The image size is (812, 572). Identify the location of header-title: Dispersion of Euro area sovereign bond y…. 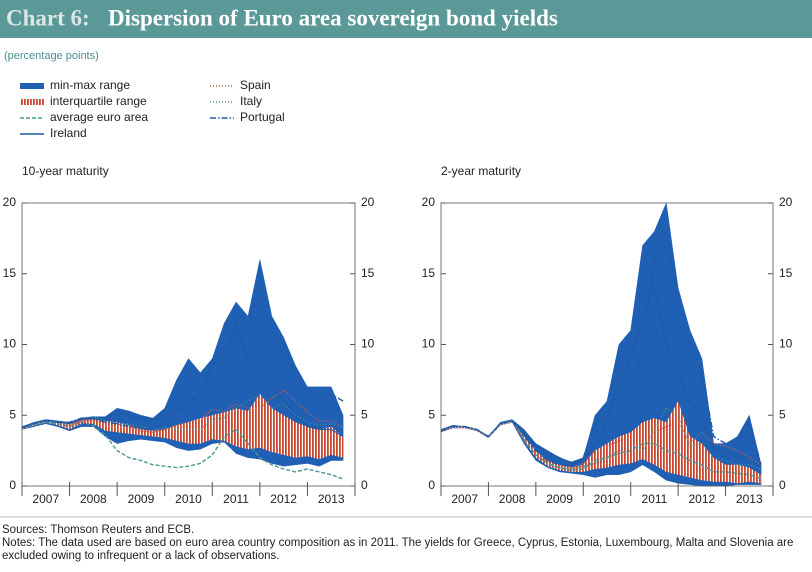
(333, 17).